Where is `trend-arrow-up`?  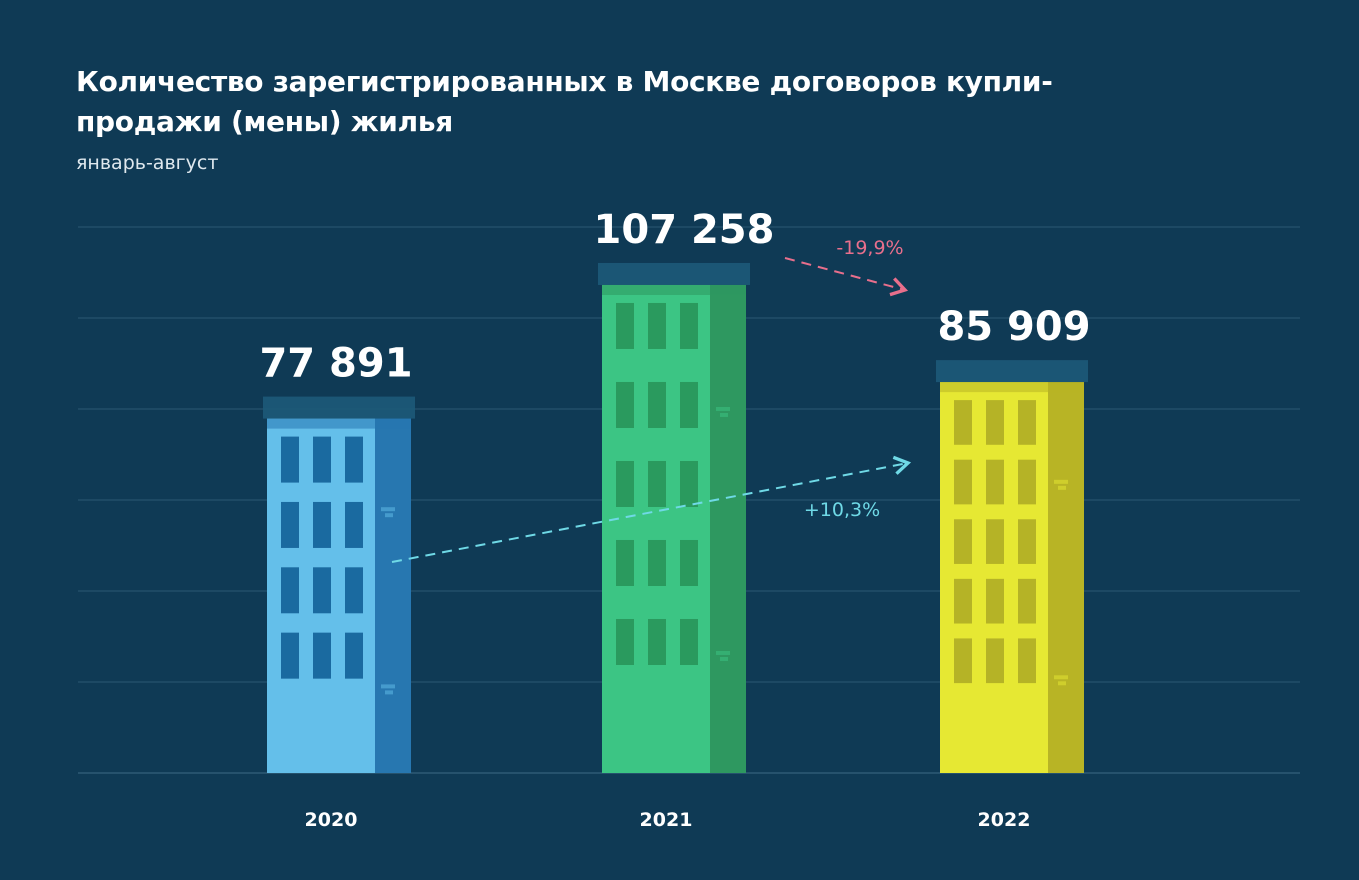 trend-arrow-up is located at coordinates (651, 509).